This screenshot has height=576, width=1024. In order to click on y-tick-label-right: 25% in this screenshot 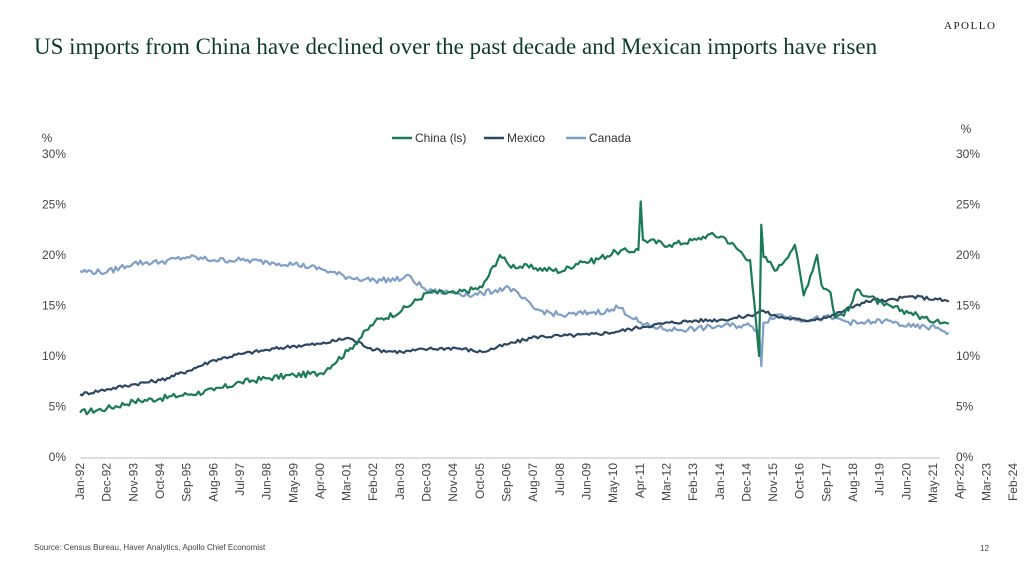, I will do `click(968, 205)`.